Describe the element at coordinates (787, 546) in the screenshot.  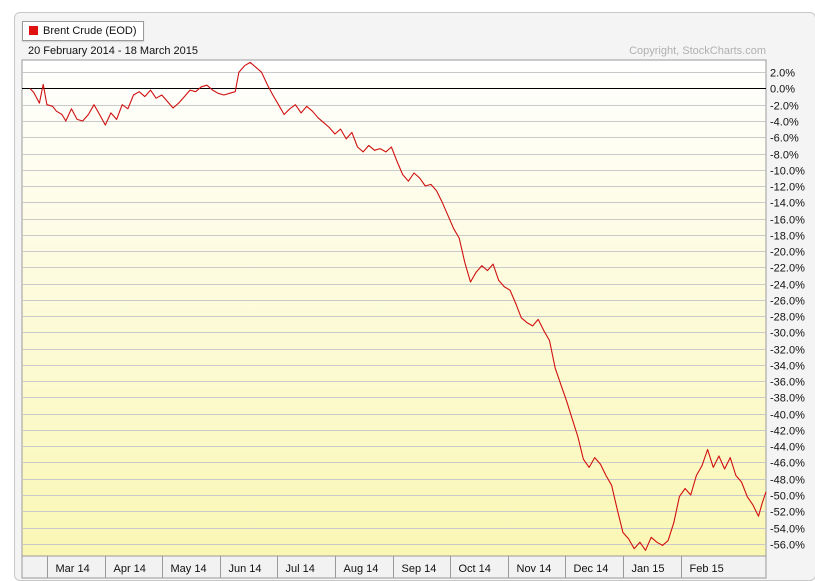
I see `y-tick-label: -56.0%` at that location.